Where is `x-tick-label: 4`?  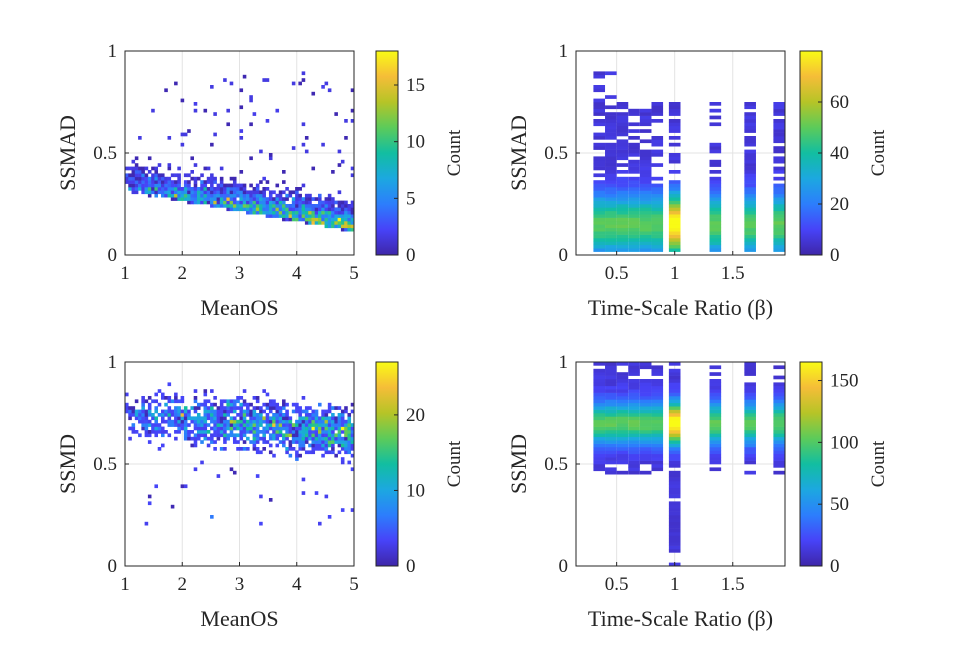
x-tick-label: 4 is located at coordinates (297, 273).